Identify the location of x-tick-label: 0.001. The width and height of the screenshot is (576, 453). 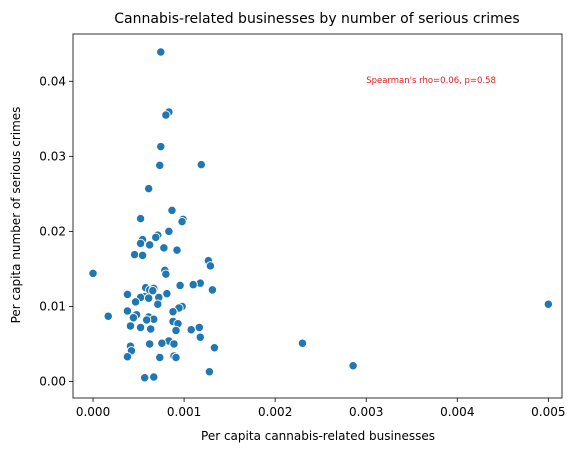
(184, 412).